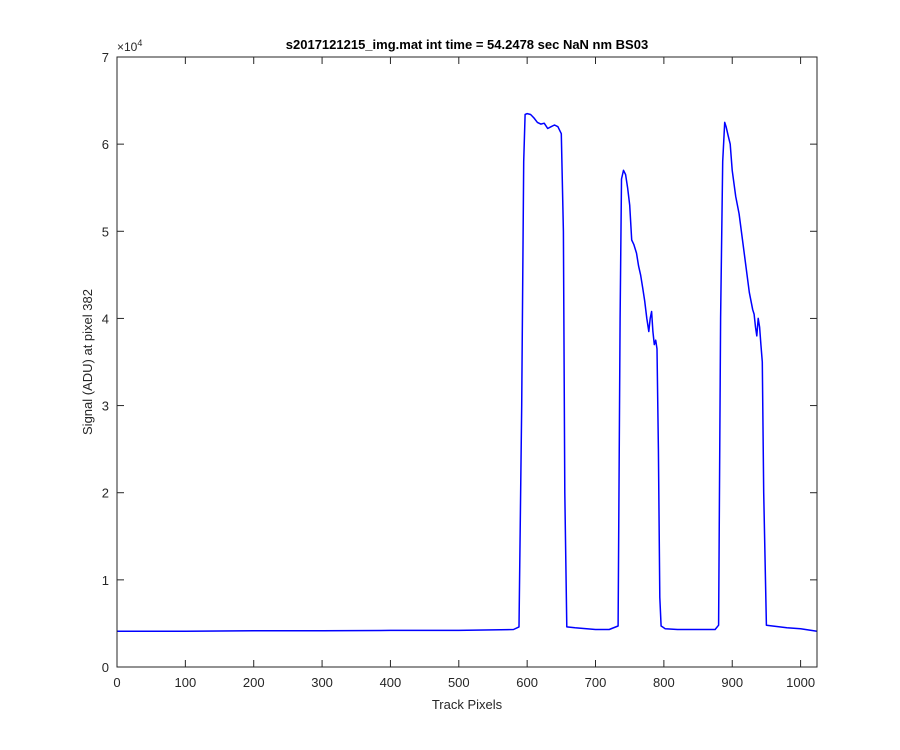 The height and width of the screenshot is (750, 900). I want to click on y-multiplier-base: ×10, so click(127, 47).